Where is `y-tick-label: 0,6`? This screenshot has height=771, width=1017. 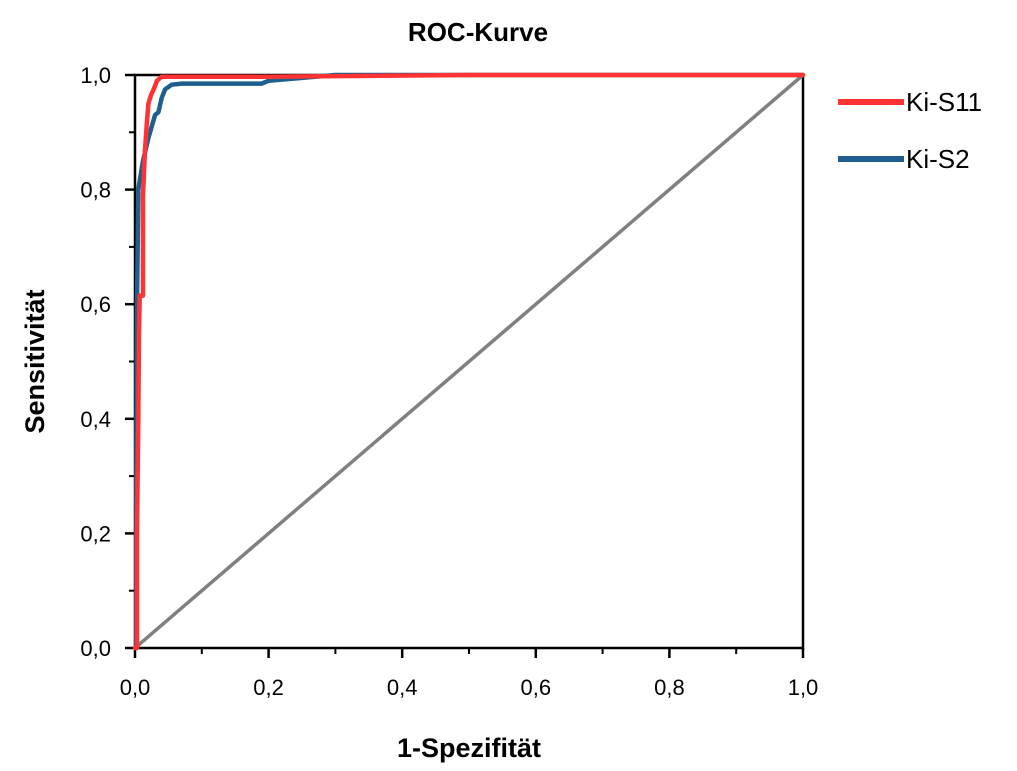 y-tick-label: 0,6 is located at coordinates (95, 304).